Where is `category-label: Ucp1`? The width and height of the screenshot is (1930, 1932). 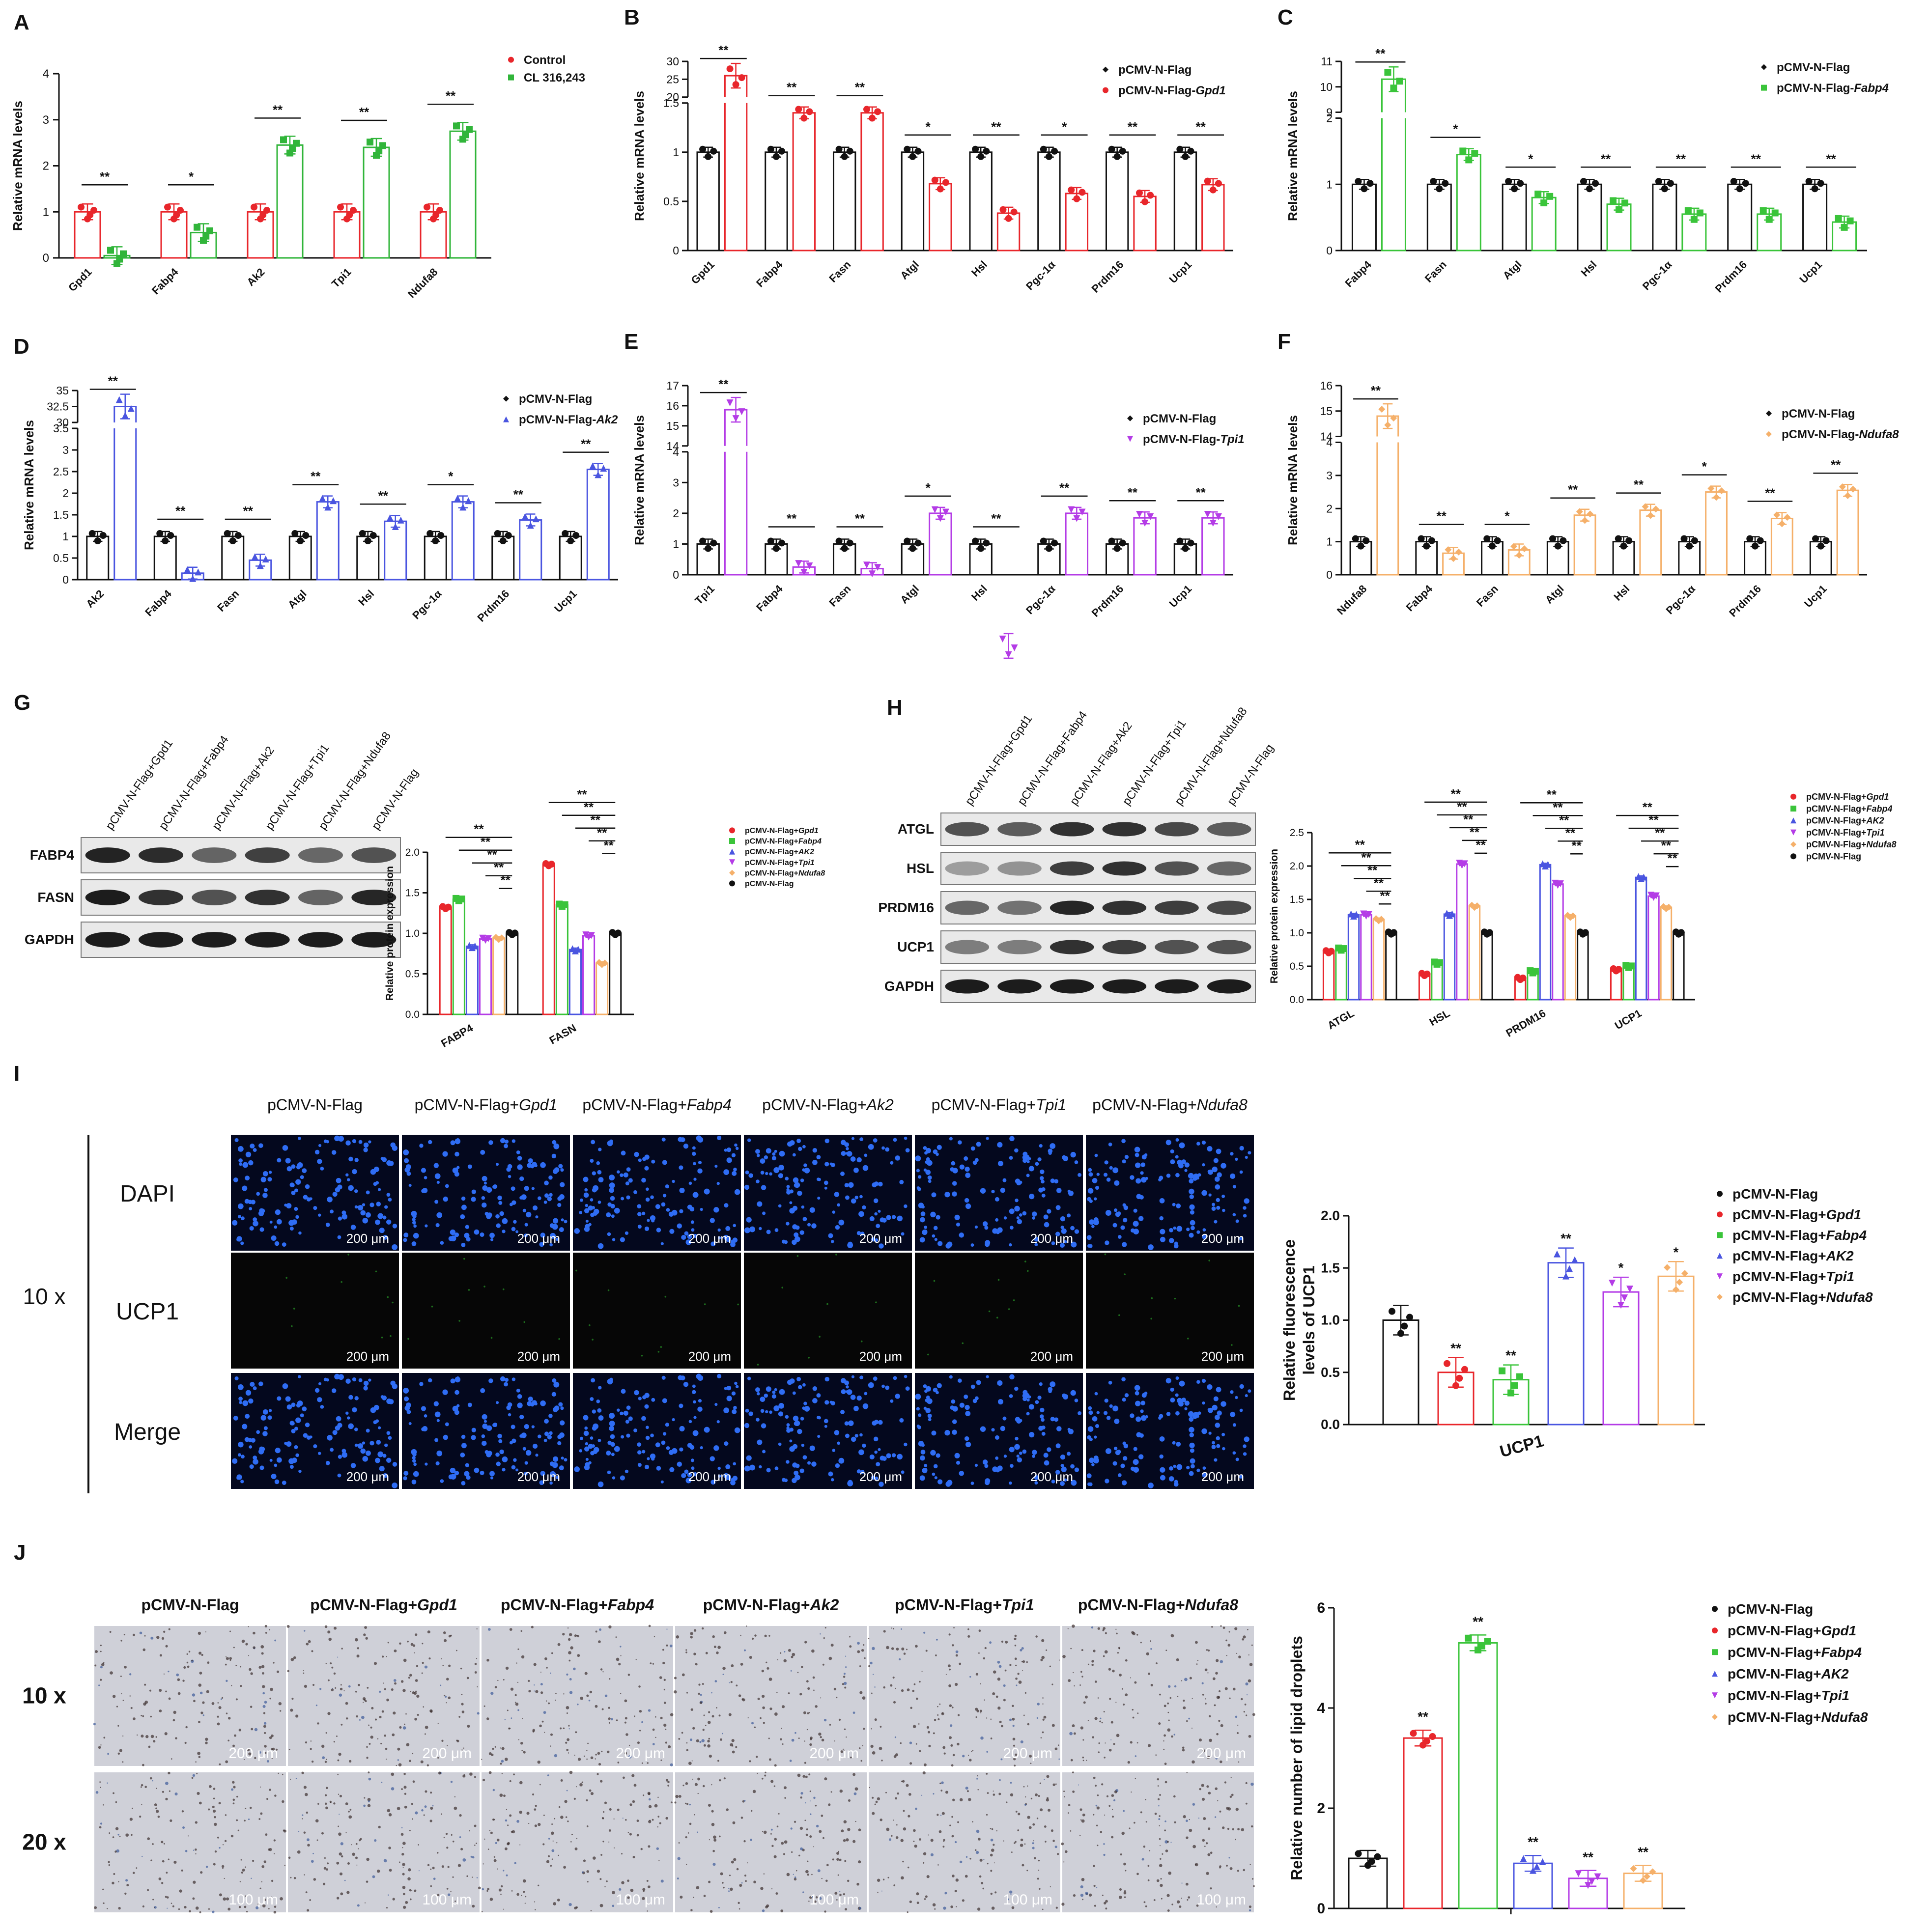
category-label: Ucp1 is located at coordinates (1810, 272).